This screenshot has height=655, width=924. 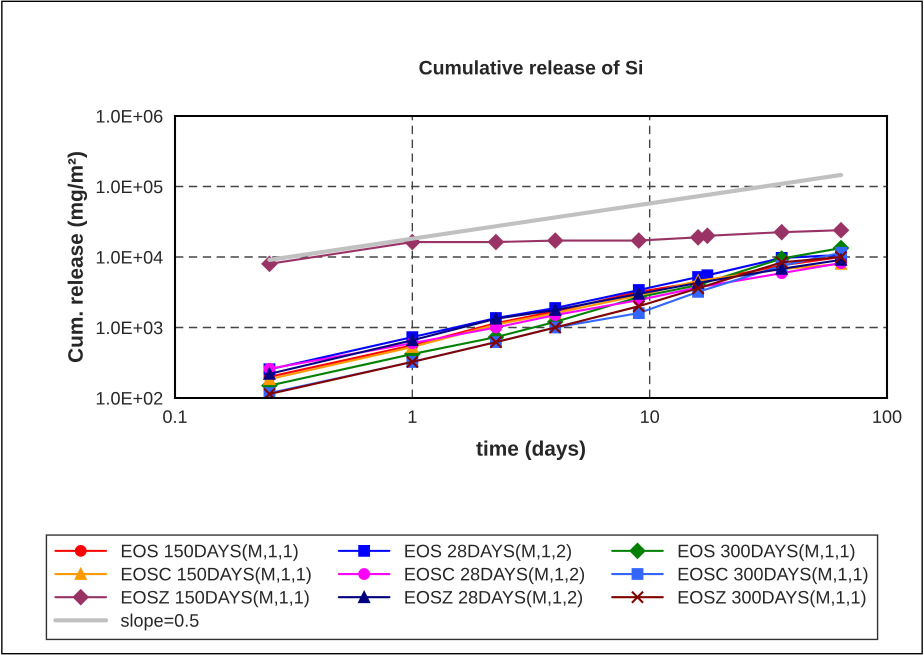 I want to click on legend-label: slope=0.5, so click(x=159, y=622).